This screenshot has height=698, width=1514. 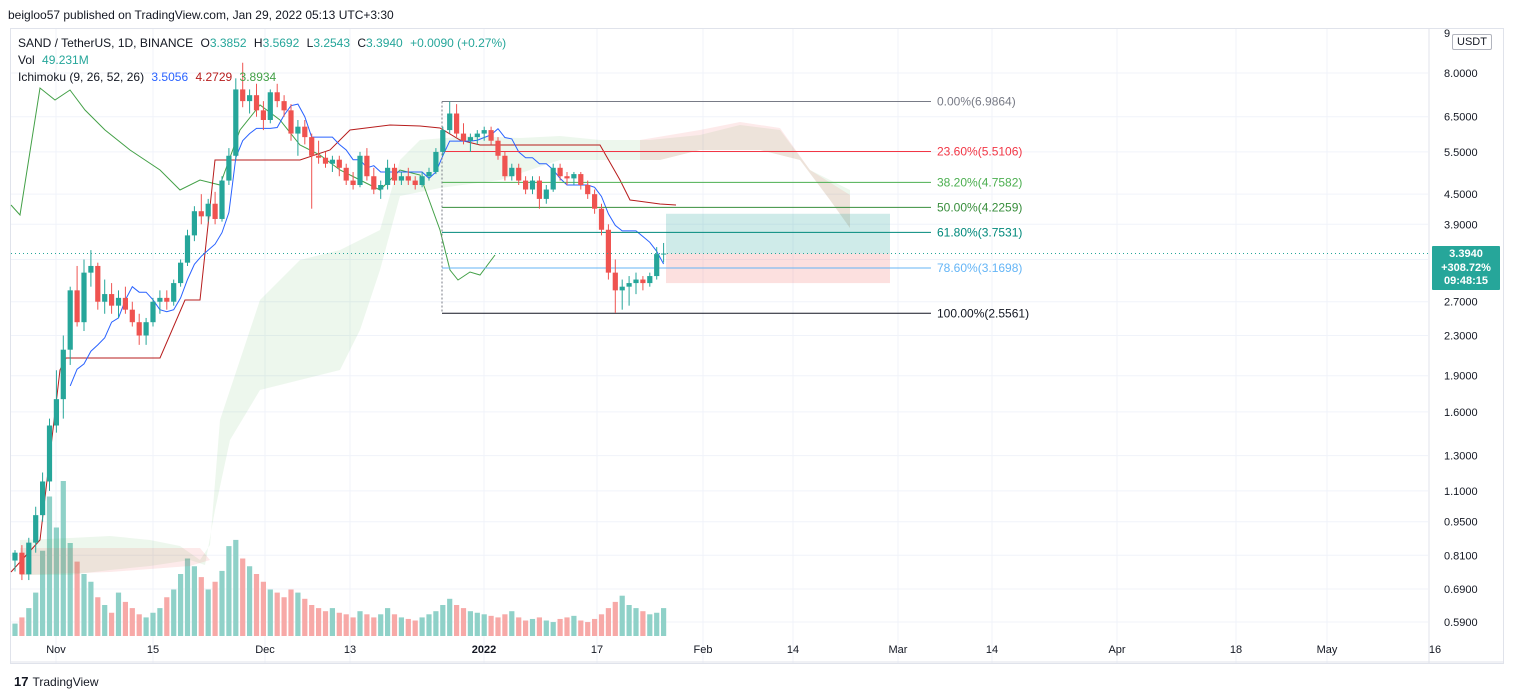 I want to click on y-tick-label: 1.3000, so click(x=1461, y=457).